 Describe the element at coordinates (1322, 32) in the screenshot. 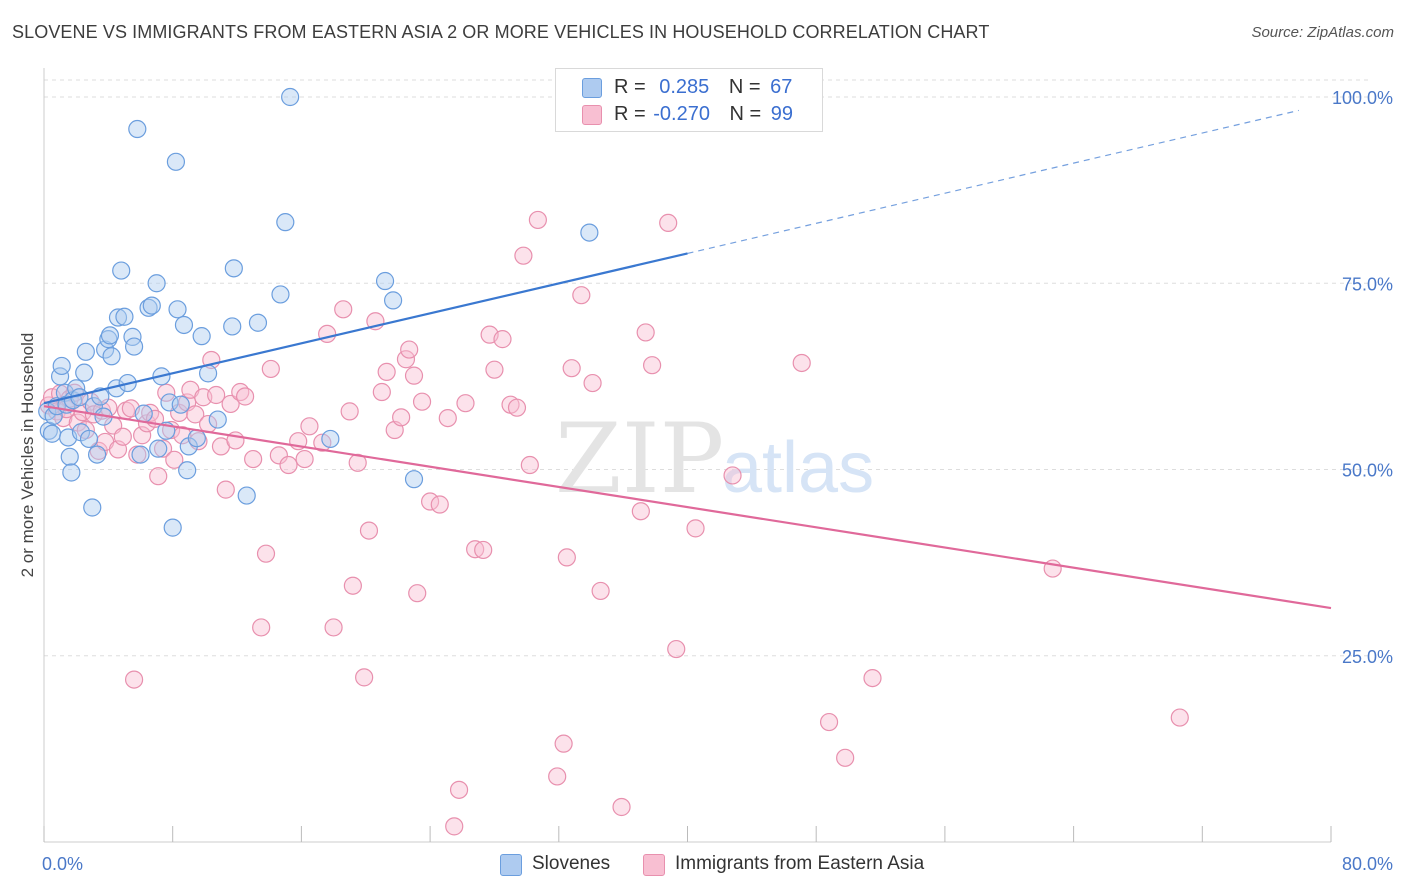

I see `source-credit: Source: ZipAtlas.com` at that location.